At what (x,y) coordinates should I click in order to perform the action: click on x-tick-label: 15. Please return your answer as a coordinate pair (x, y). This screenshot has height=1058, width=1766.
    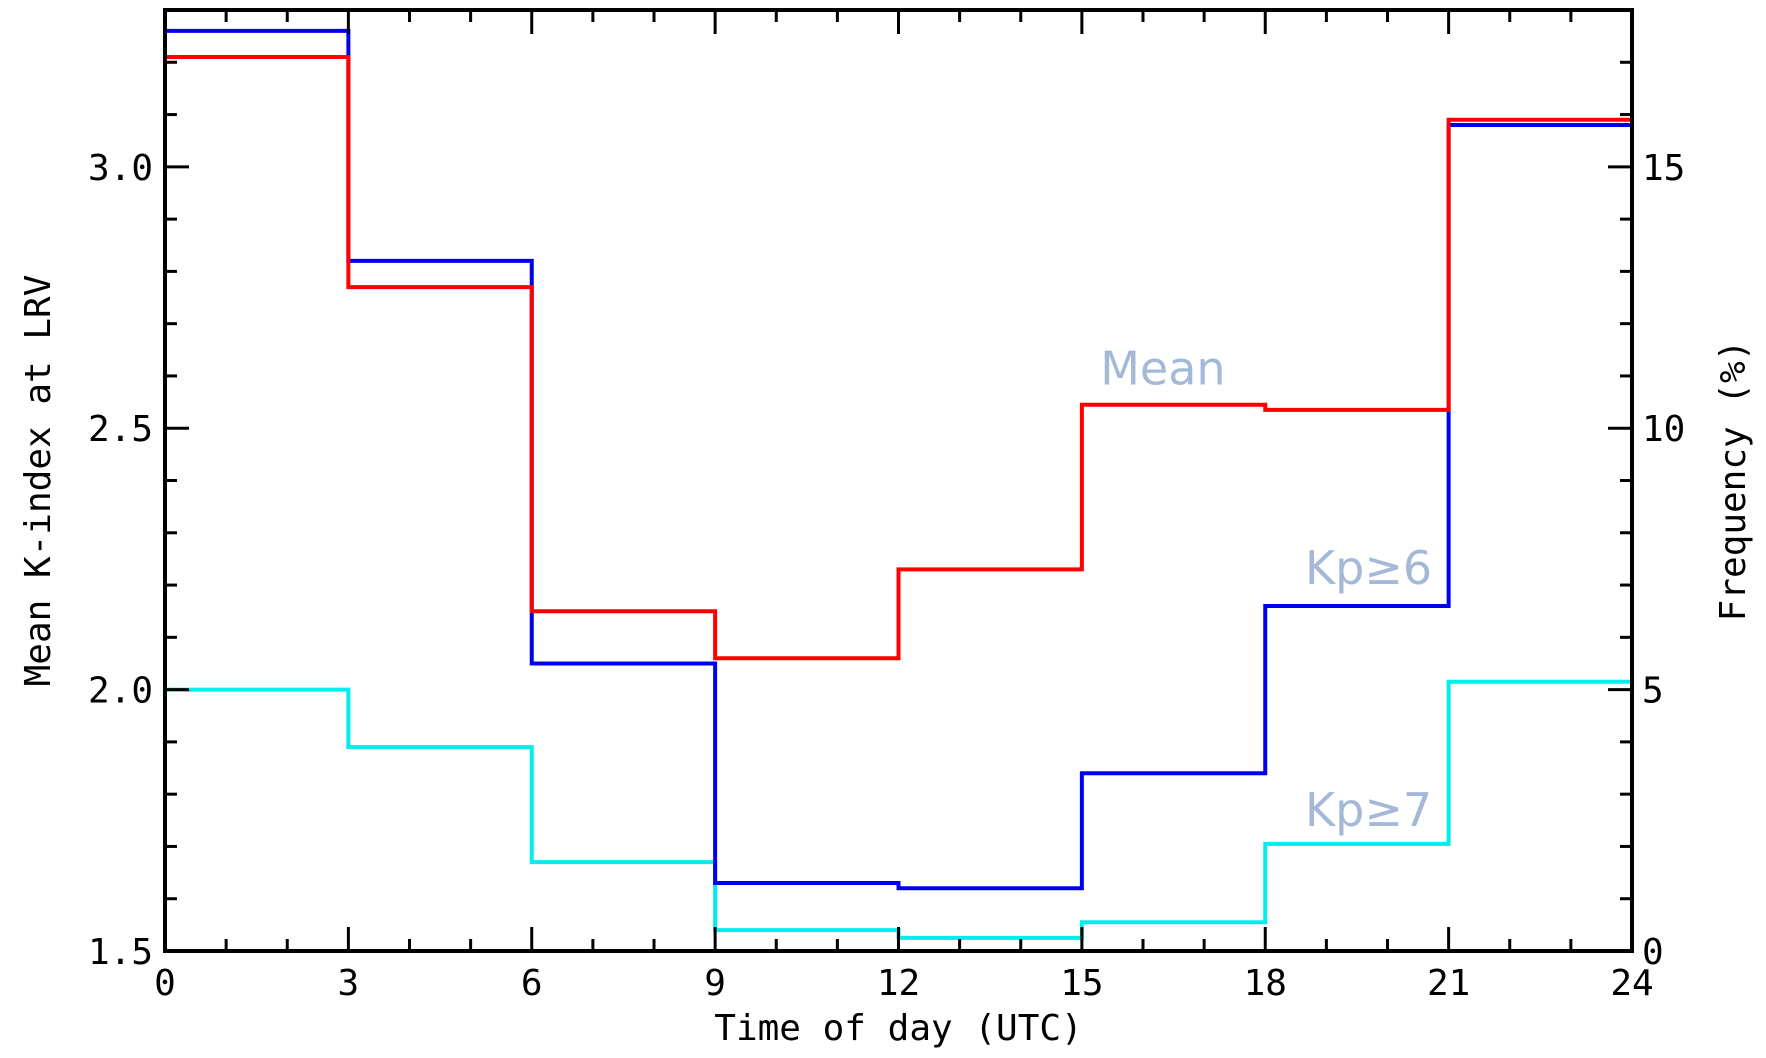
    Looking at the image, I should click on (1081, 983).